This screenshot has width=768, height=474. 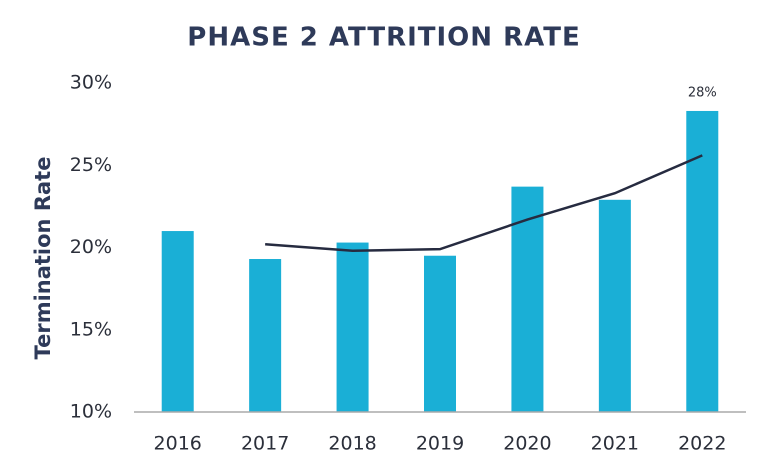 What do you see at coordinates (352, 444) in the screenshot?
I see `x-tick-label: 2018` at bounding box center [352, 444].